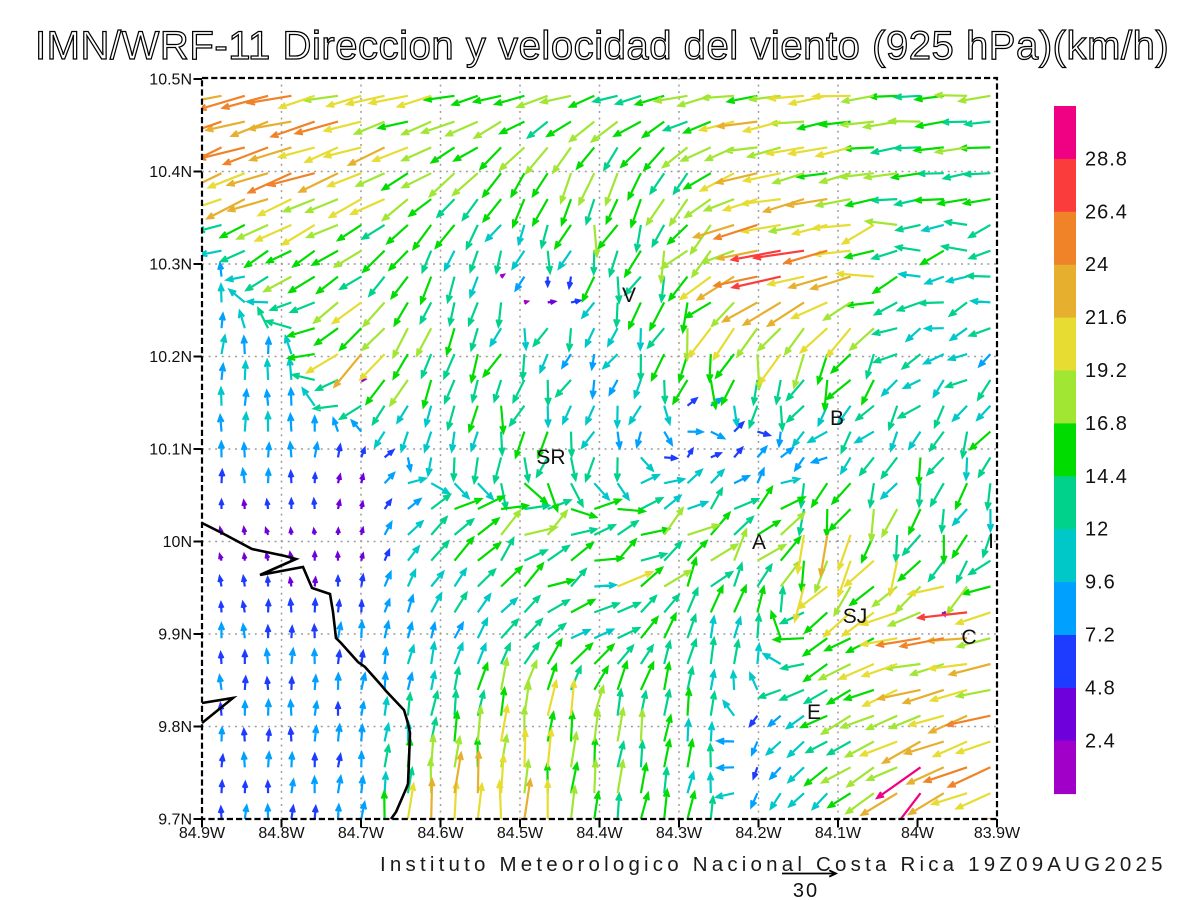 The height and width of the screenshot is (900, 1200). I want to click on svg-text: 84.2W, so click(758, 833).